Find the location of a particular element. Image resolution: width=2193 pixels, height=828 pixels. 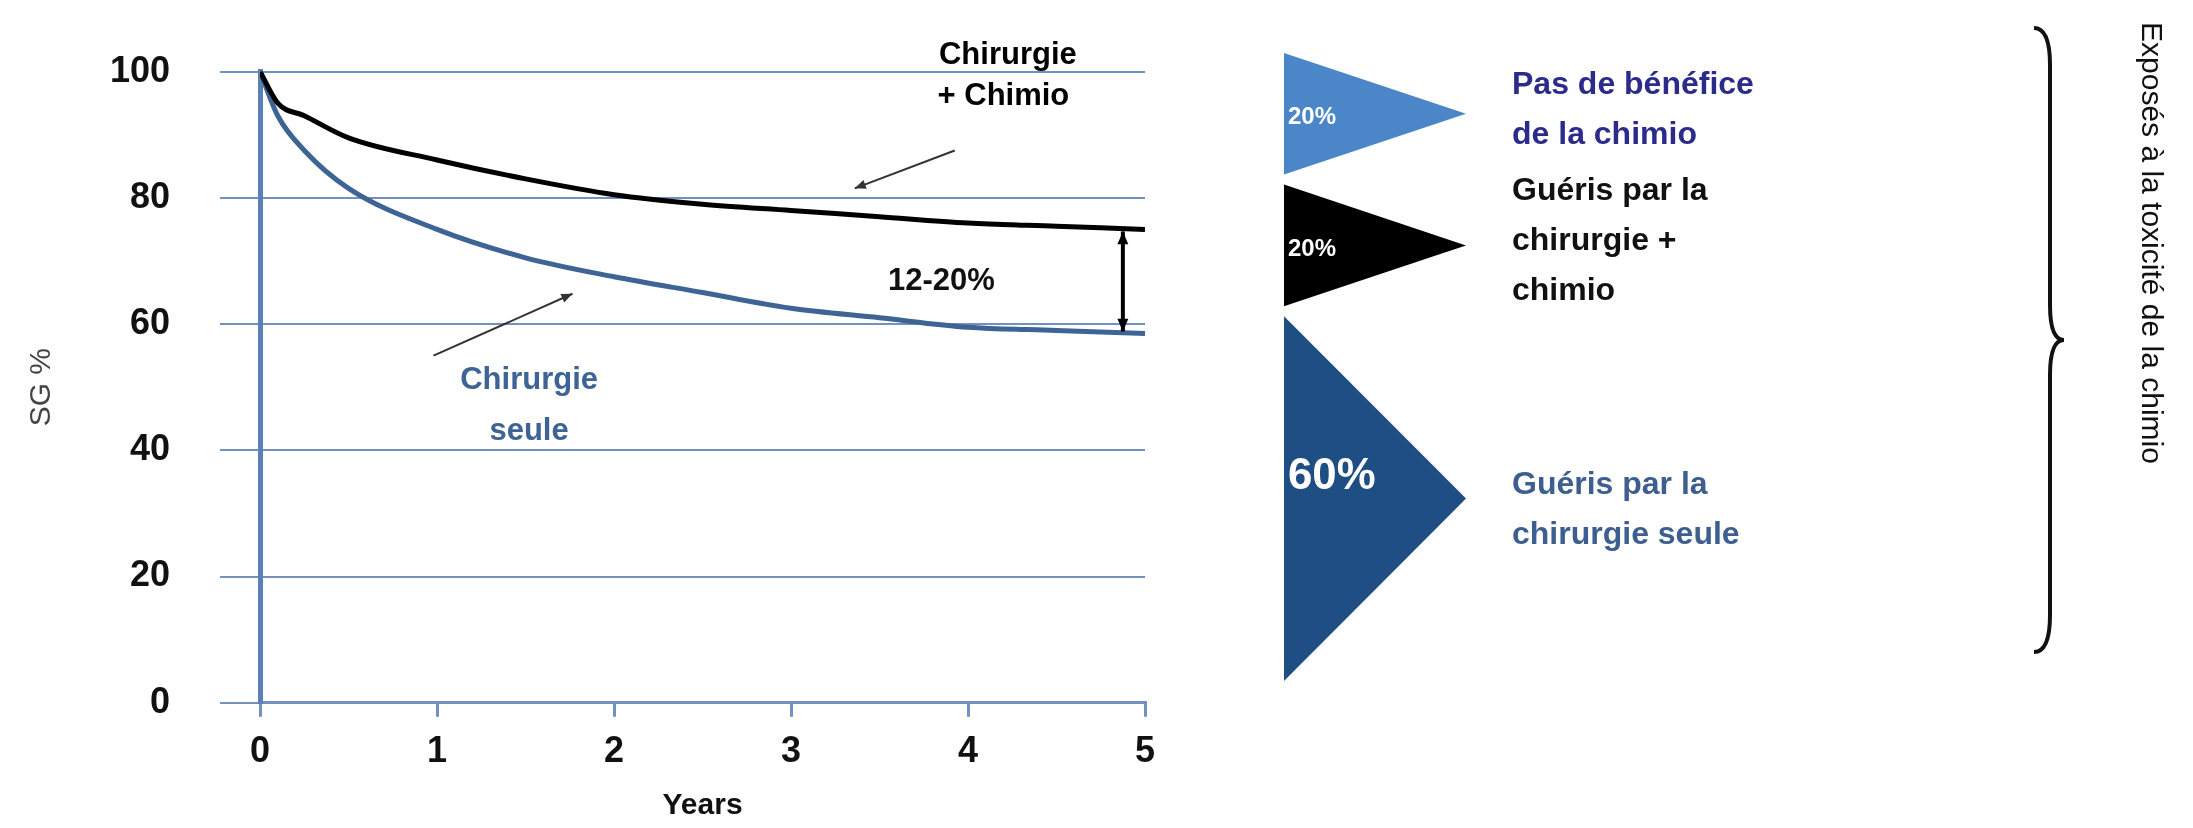

x-tick-label: 3 is located at coordinates (791, 750).